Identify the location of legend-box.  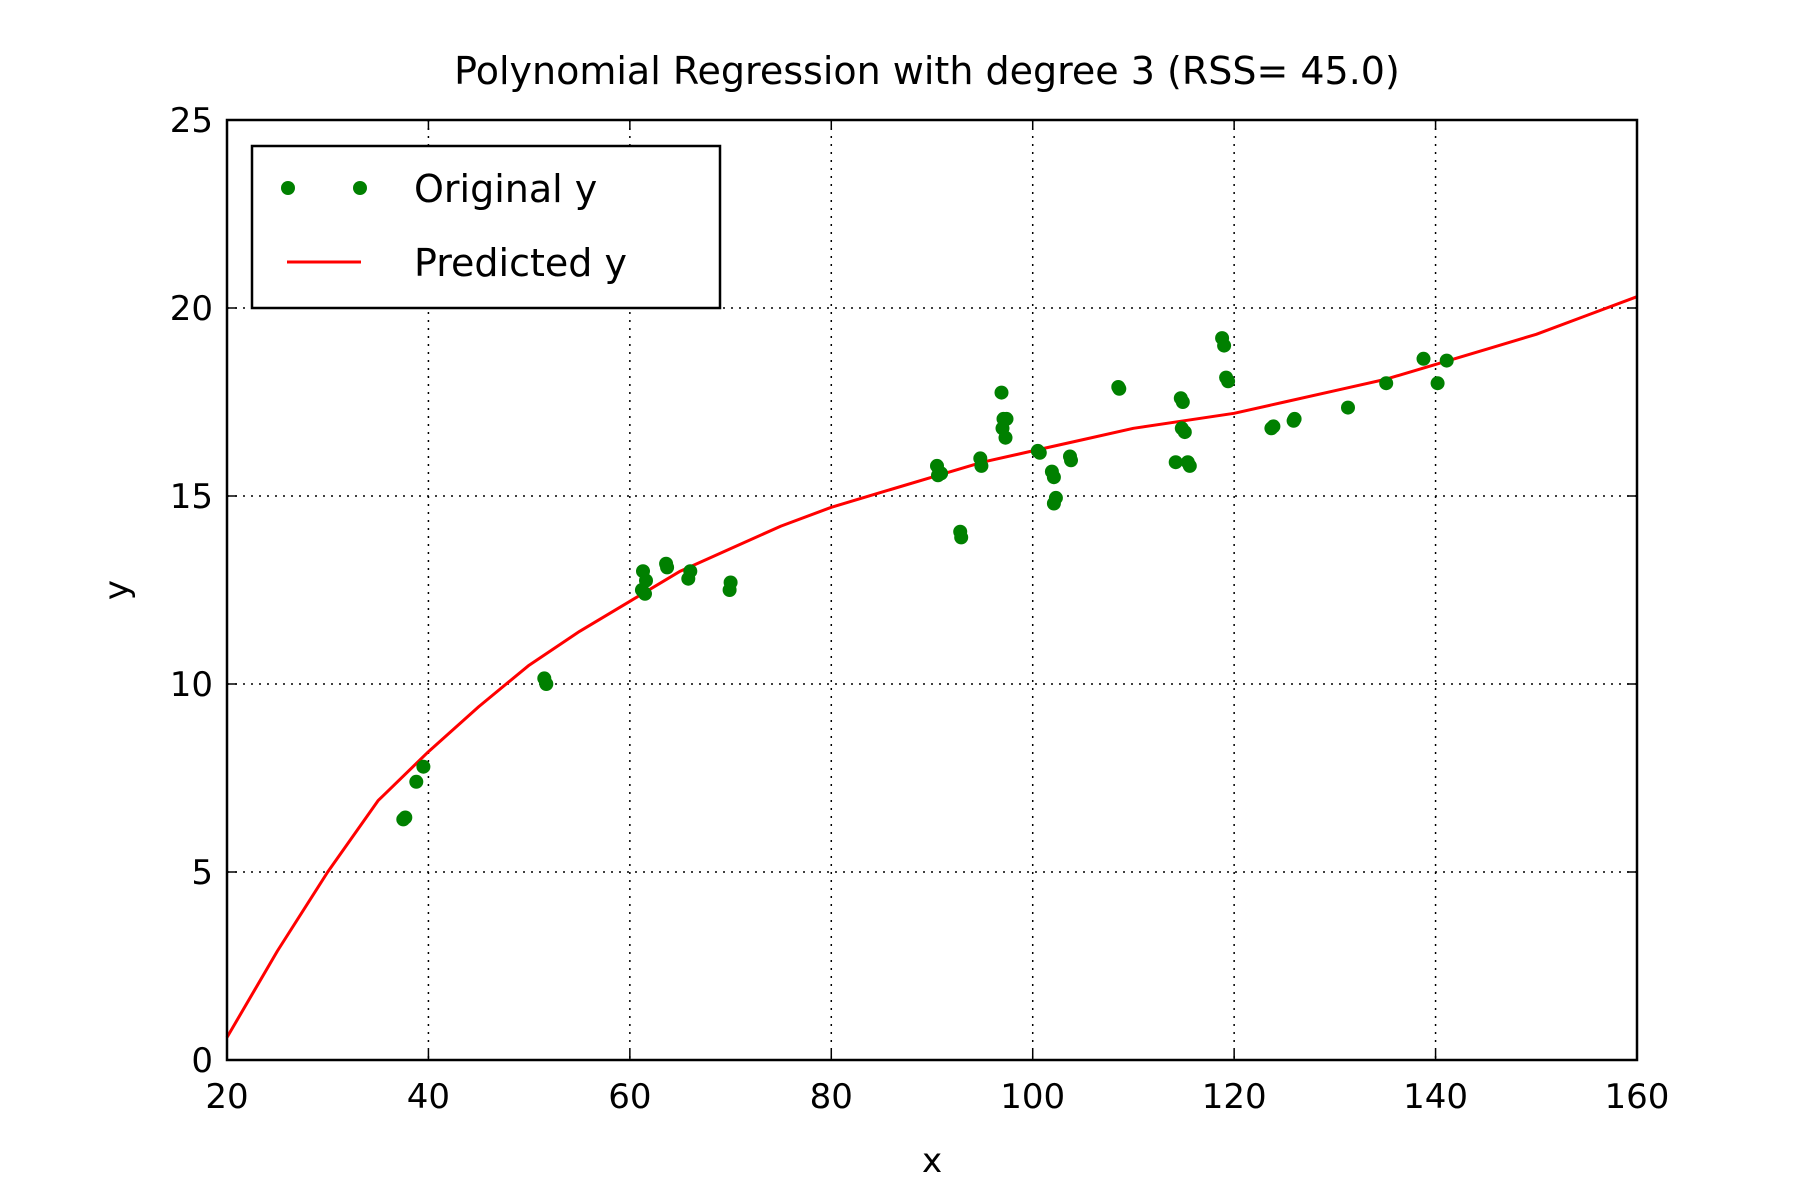
(486, 227).